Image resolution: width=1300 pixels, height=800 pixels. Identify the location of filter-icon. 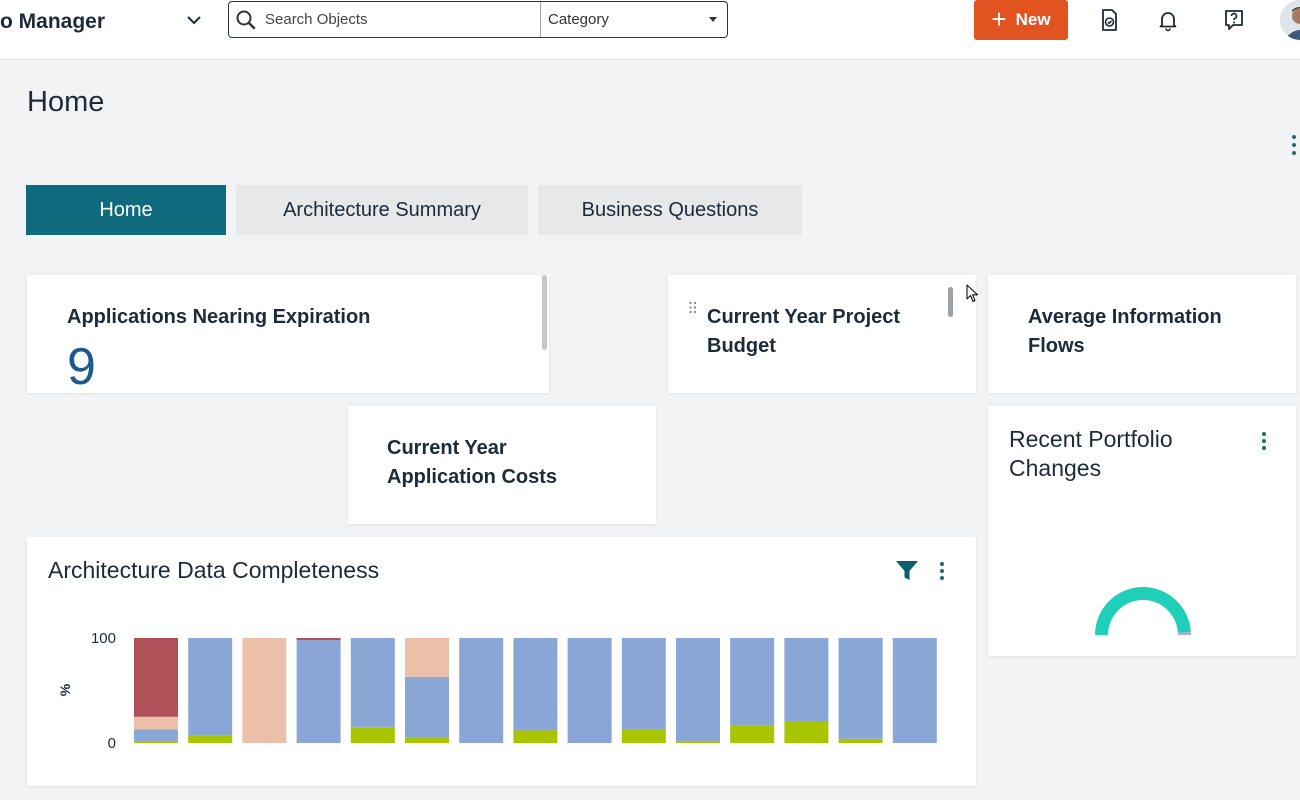
(907, 571).